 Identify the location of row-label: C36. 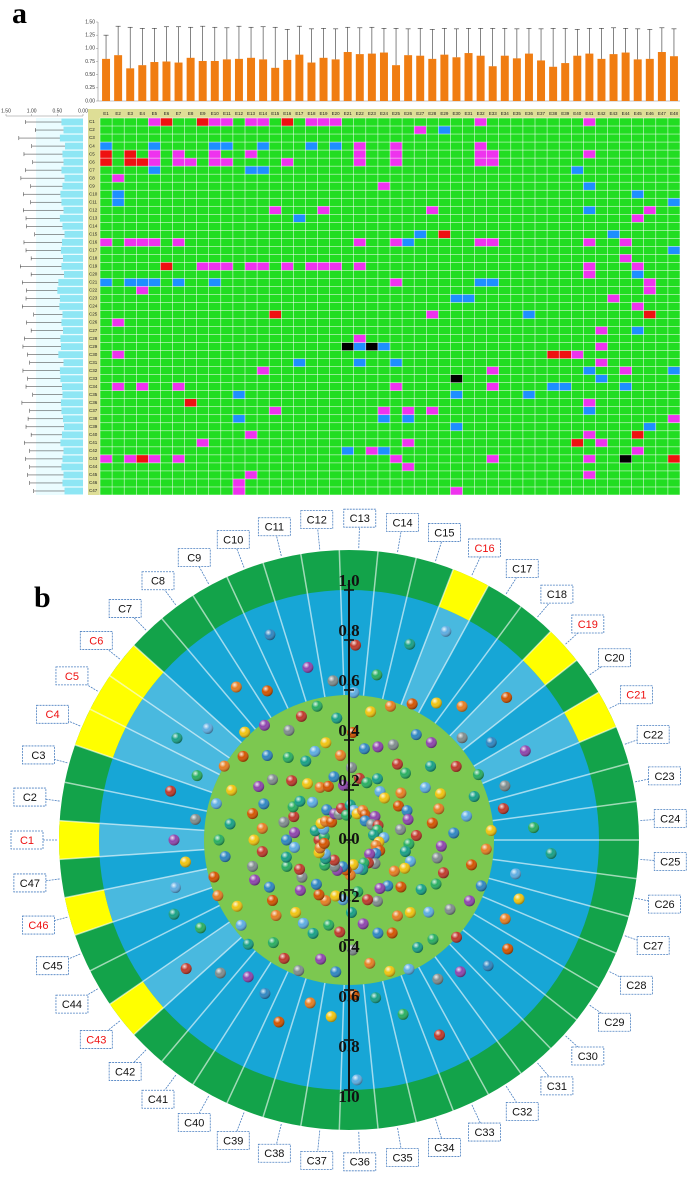
(93, 402).